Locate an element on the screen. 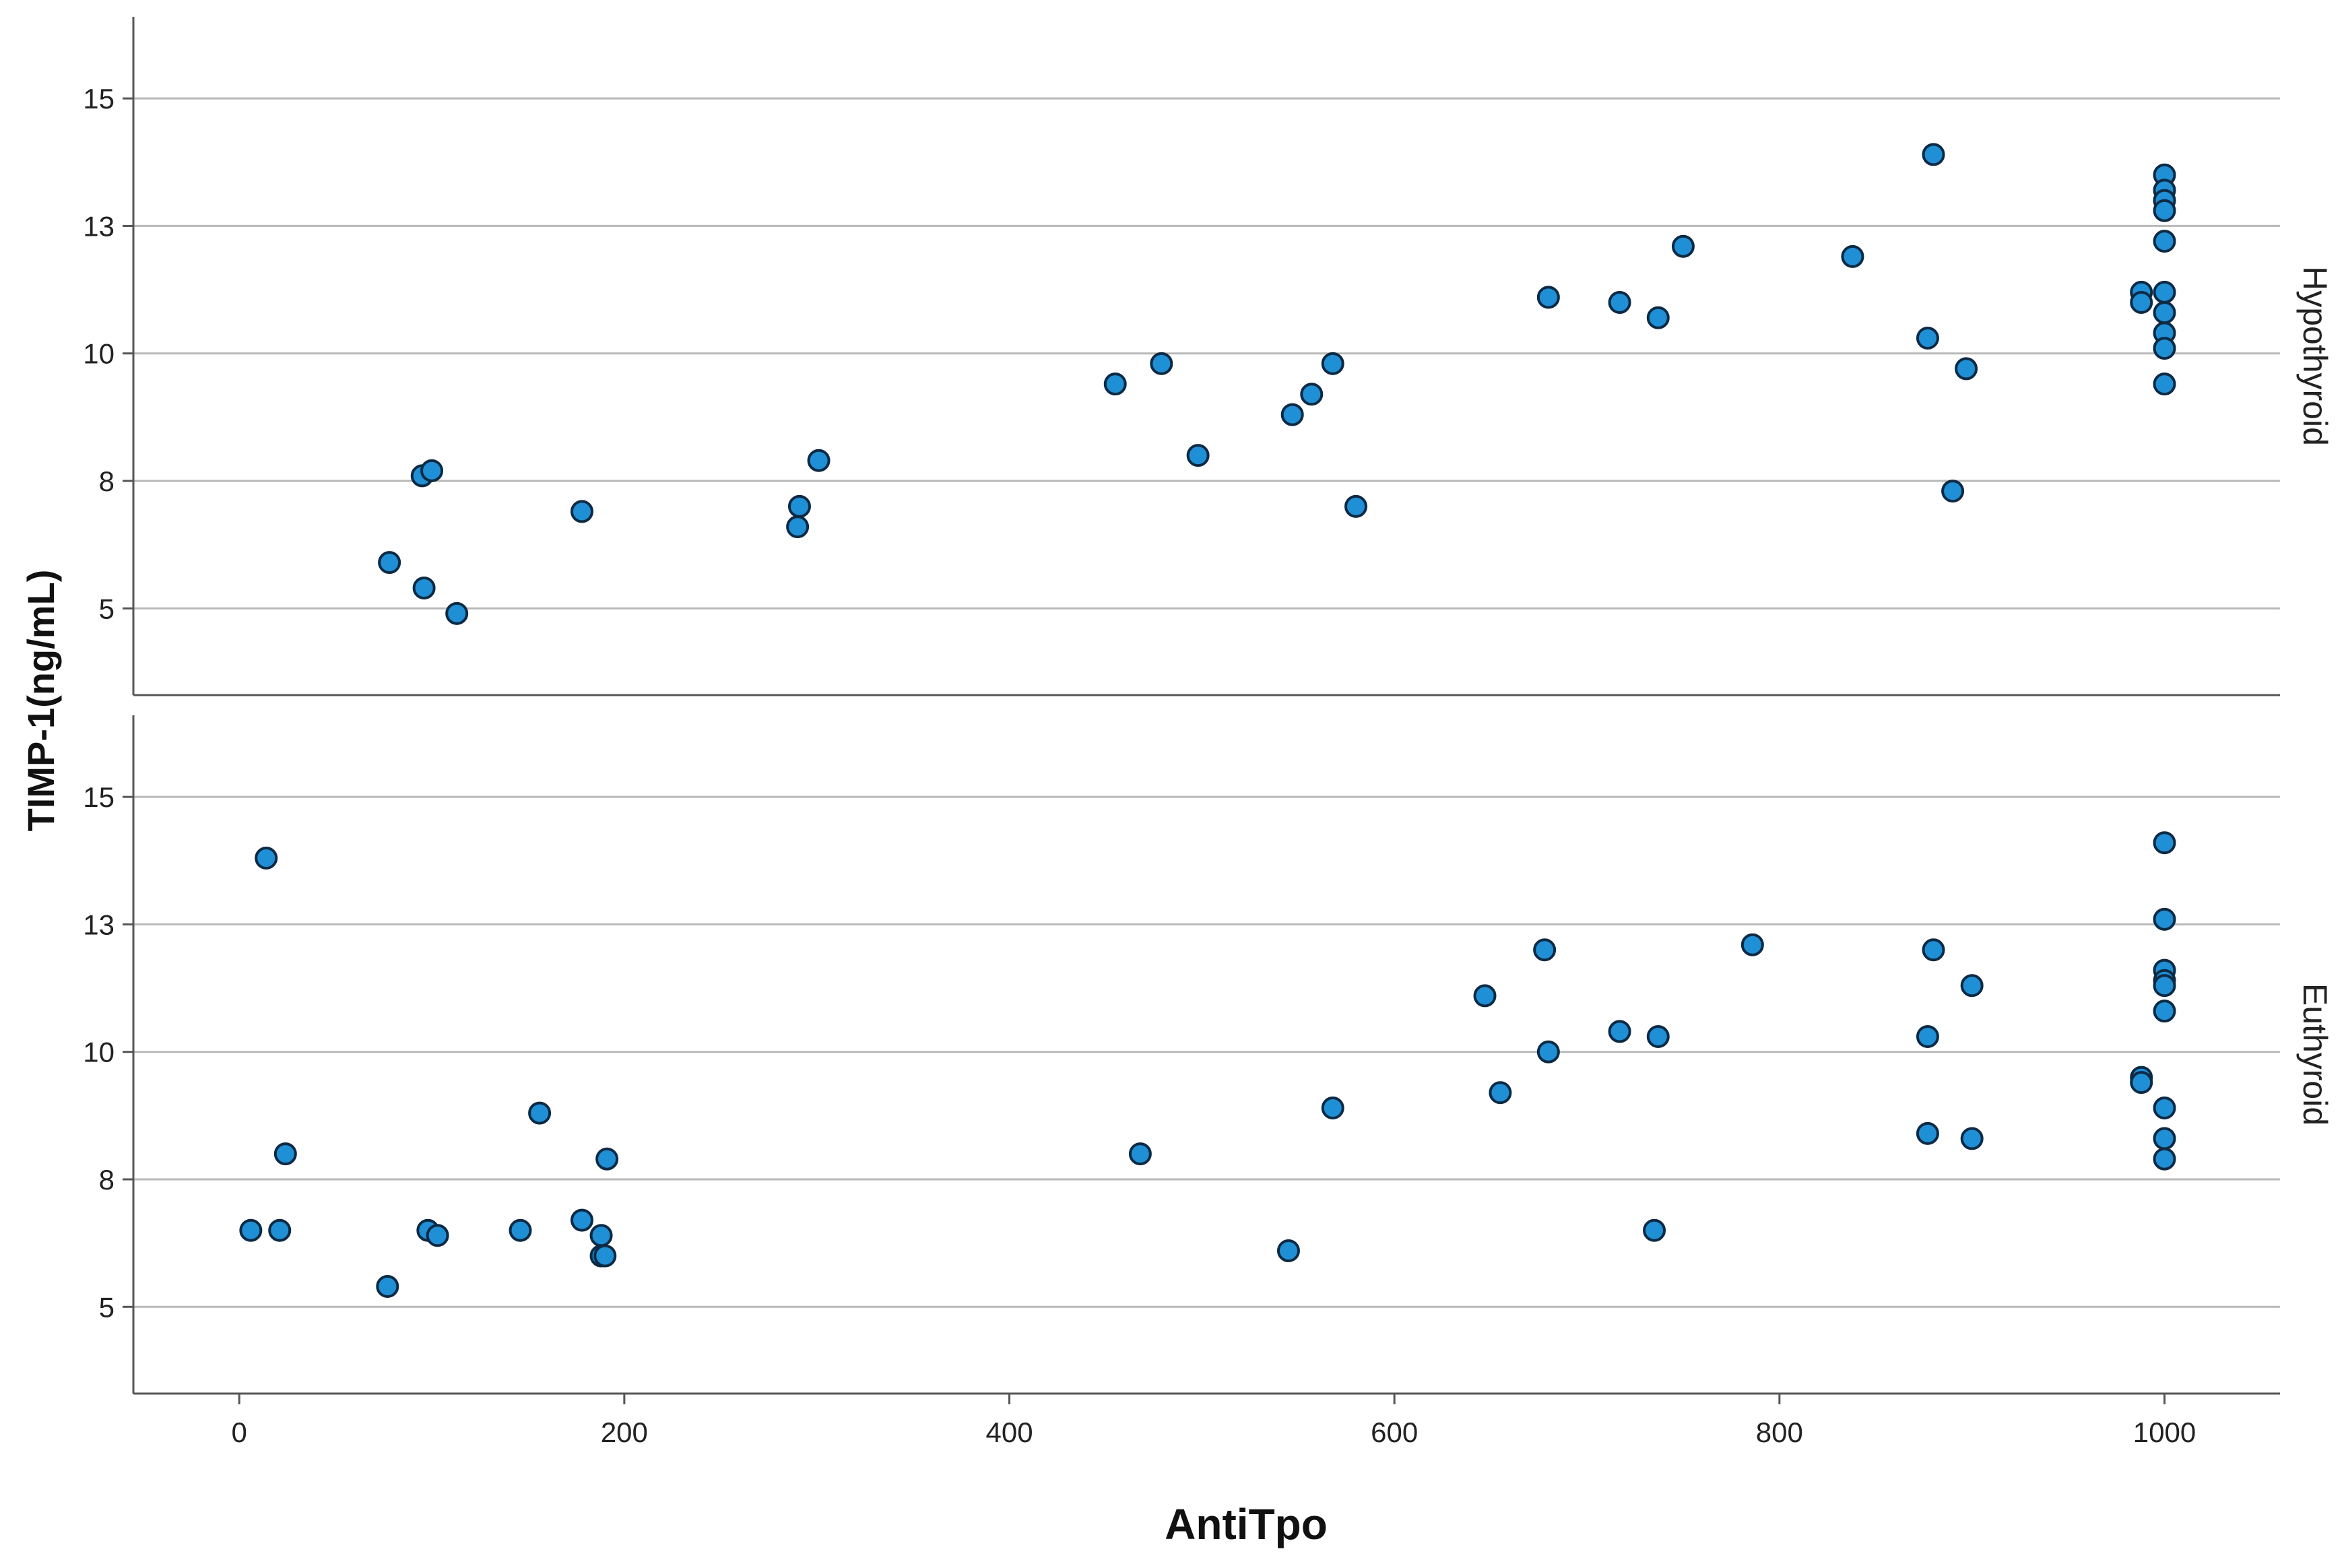 This screenshot has height=1568, width=2344. x-axis: 0 200 400 600 800 1000 is located at coordinates (1214, 1421).